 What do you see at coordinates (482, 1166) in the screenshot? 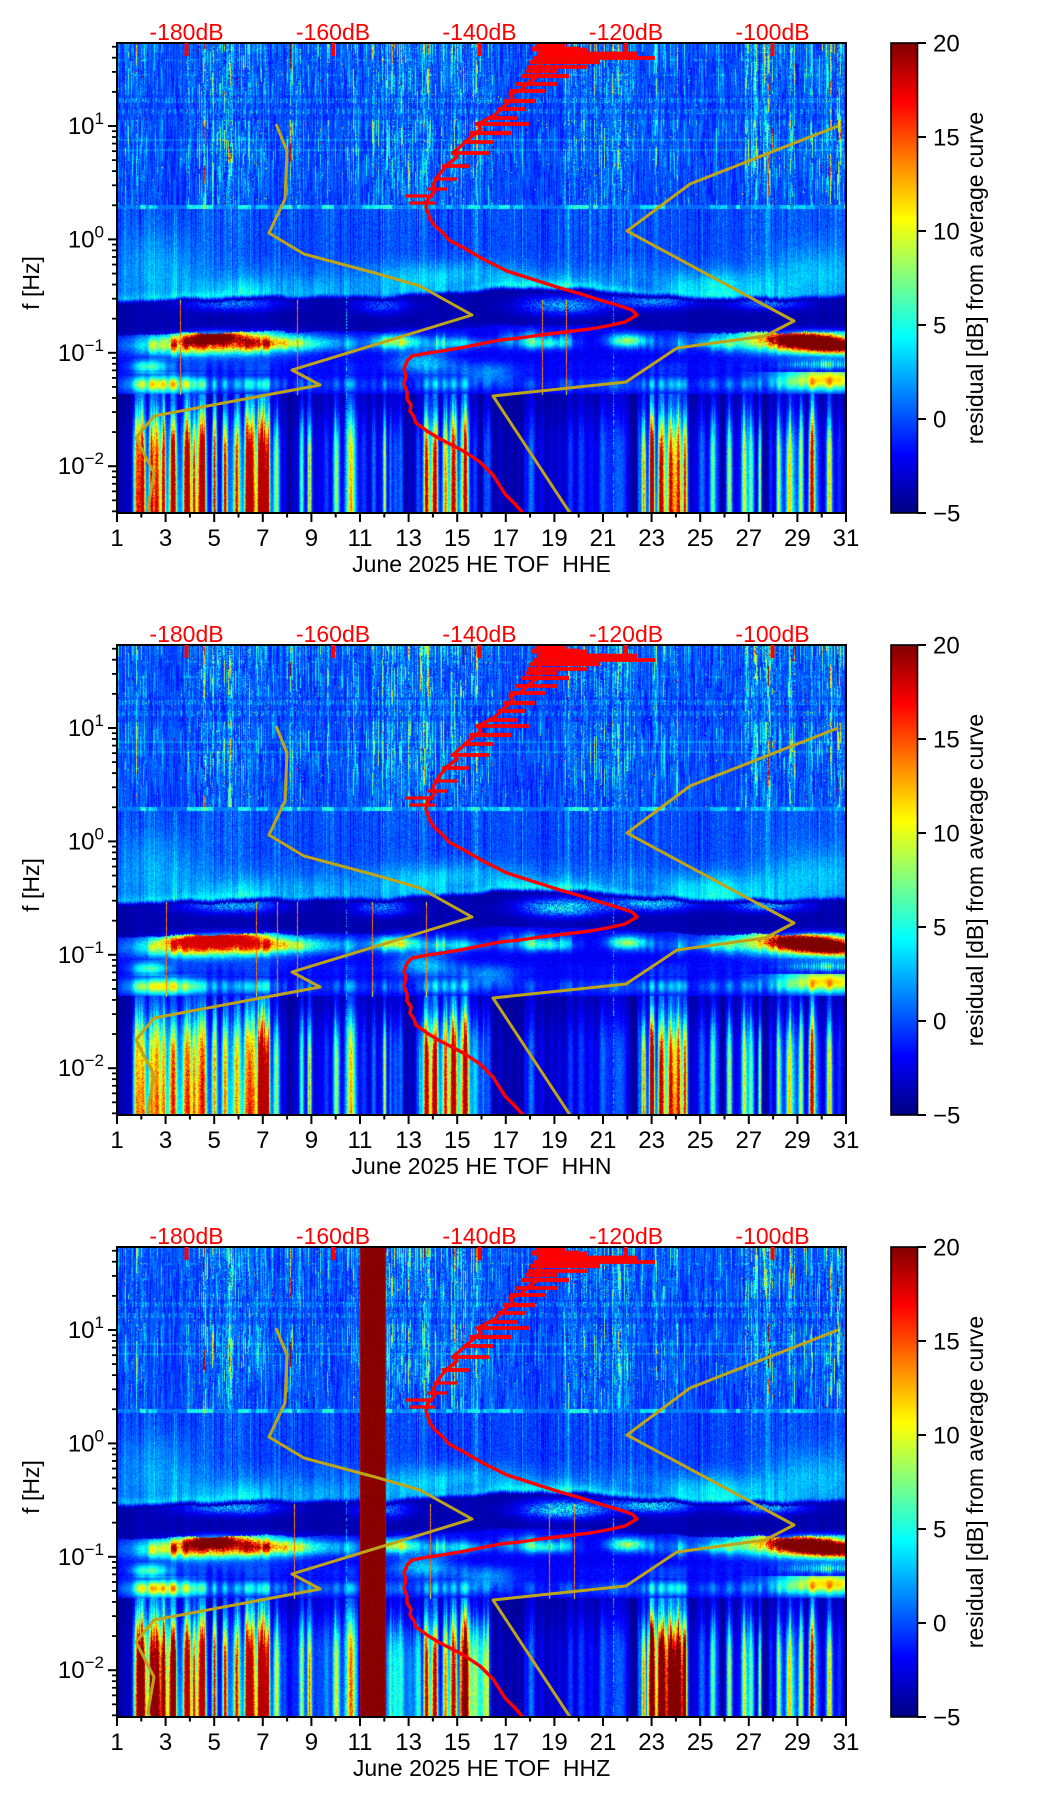
I see `svg-text: June 2025 HE TOF HHN` at bounding box center [482, 1166].